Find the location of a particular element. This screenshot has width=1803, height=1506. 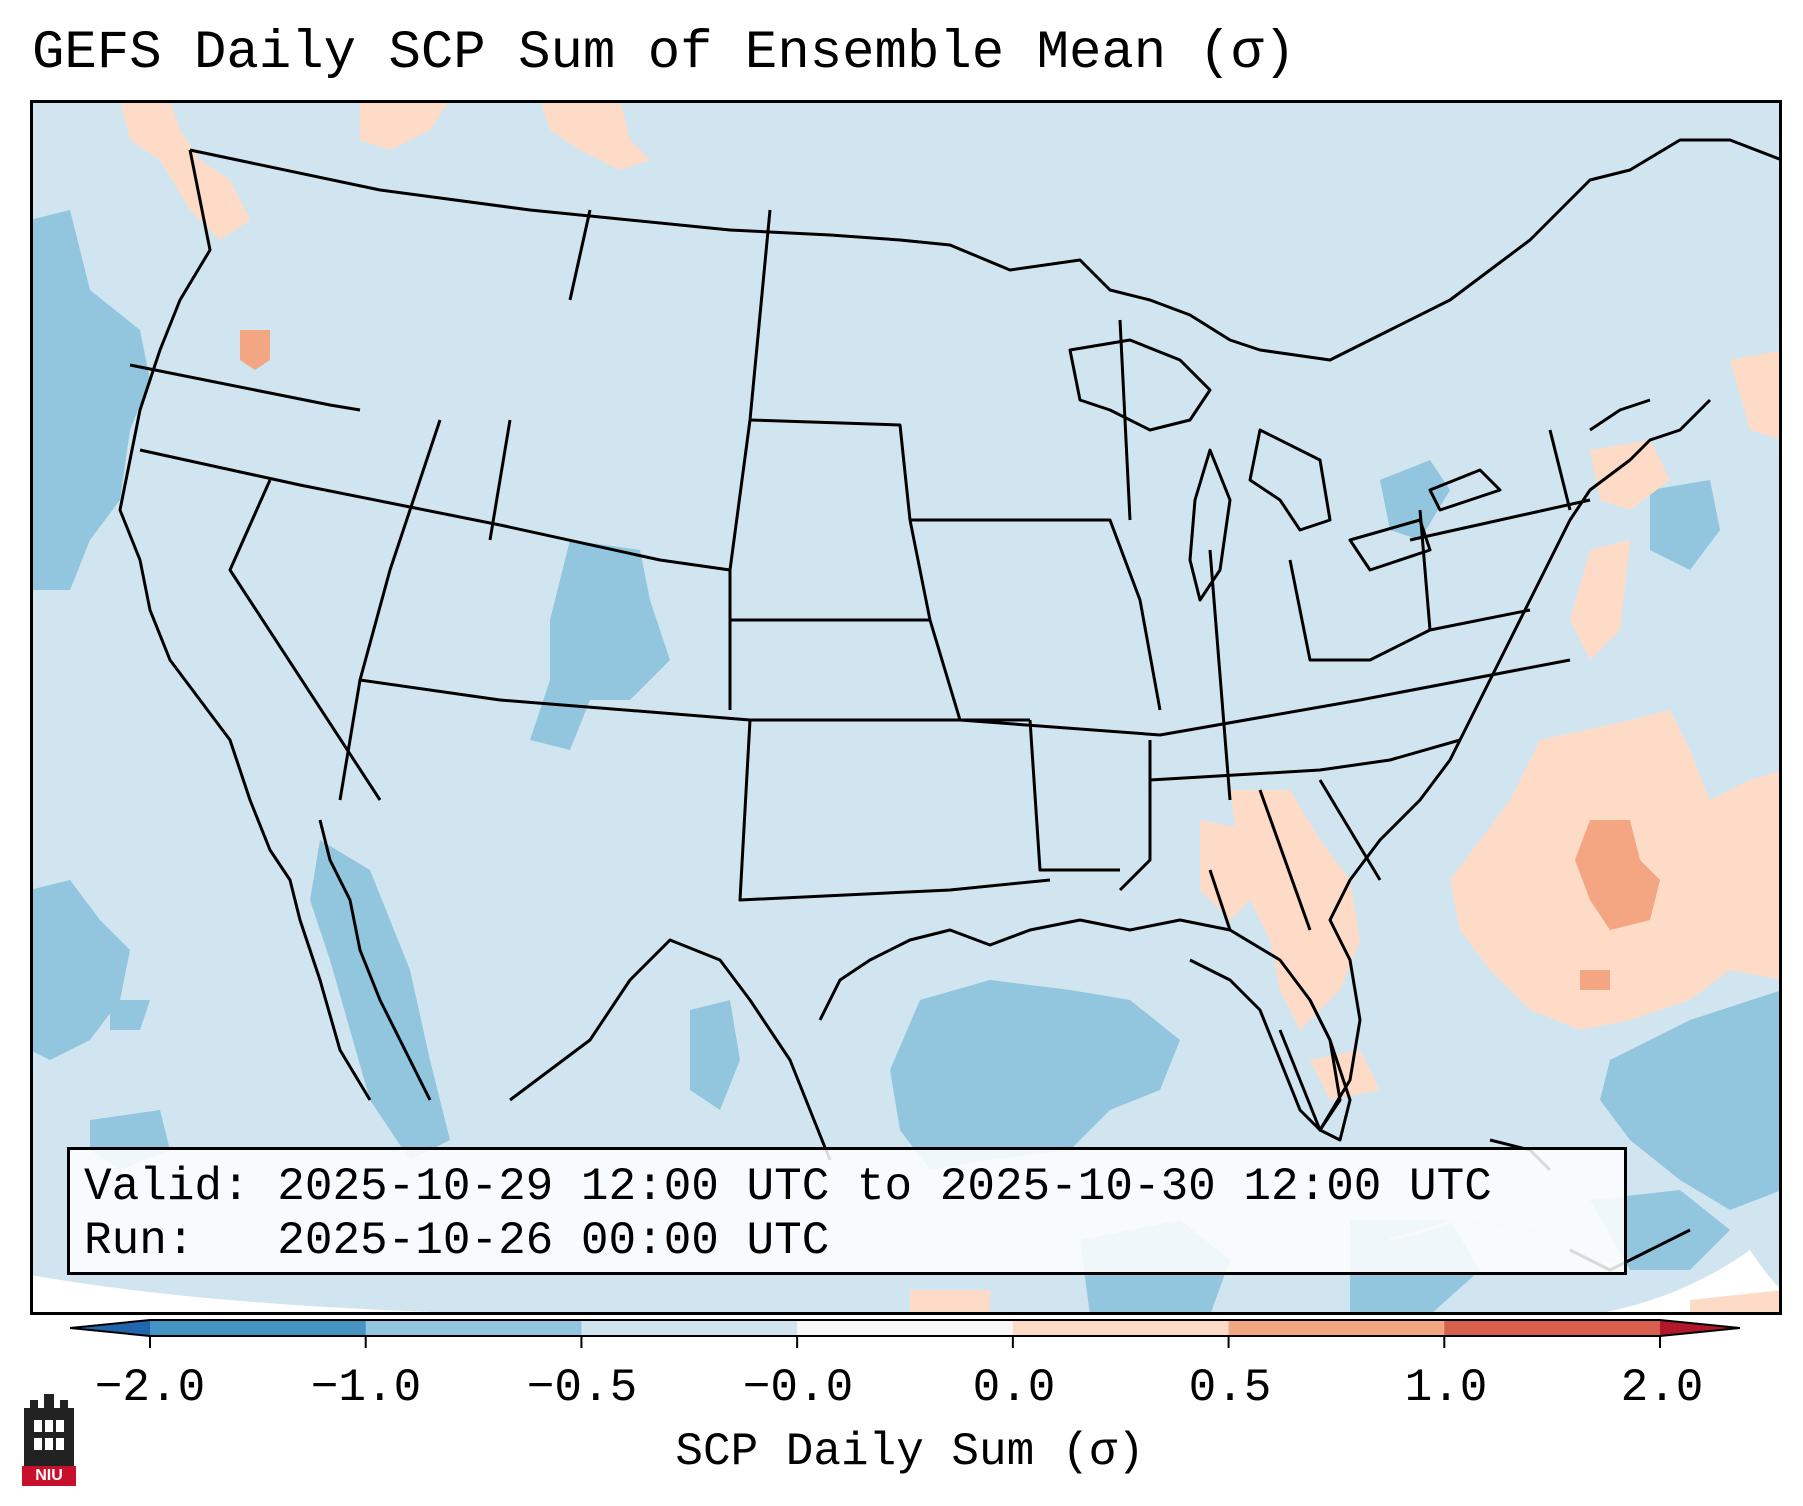

colorbar-tick-label-4: 0.0 is located at coordinates (1014, 1388).